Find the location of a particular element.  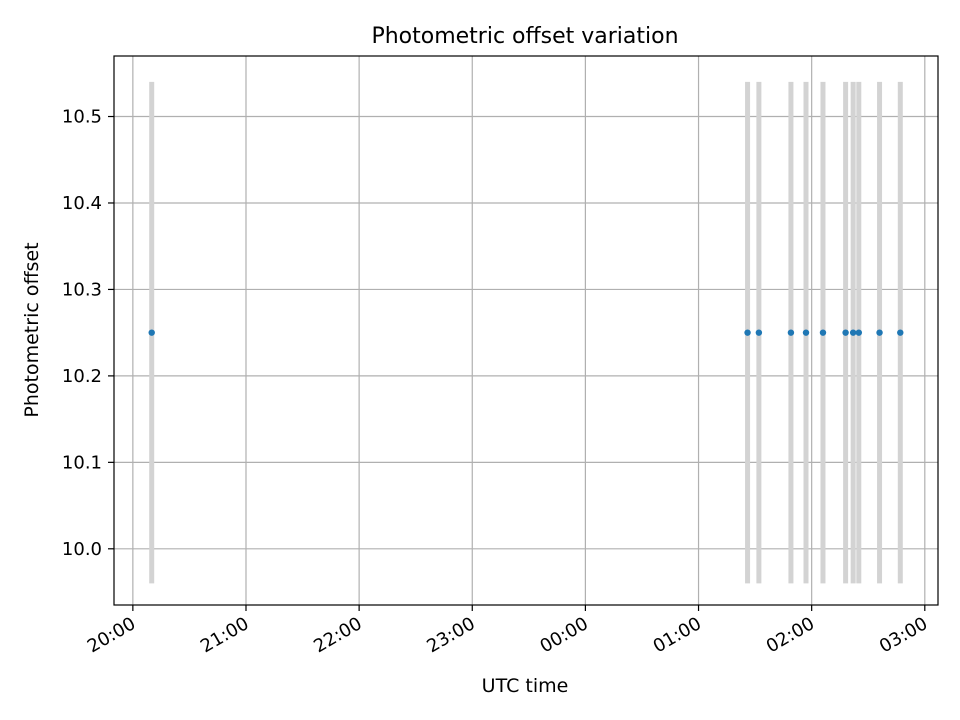

x-axis-ticks: 20:00 21:00 22:00 23:00 00:00 01:00 02:00 03:00 is located at coordinates (507, 631).